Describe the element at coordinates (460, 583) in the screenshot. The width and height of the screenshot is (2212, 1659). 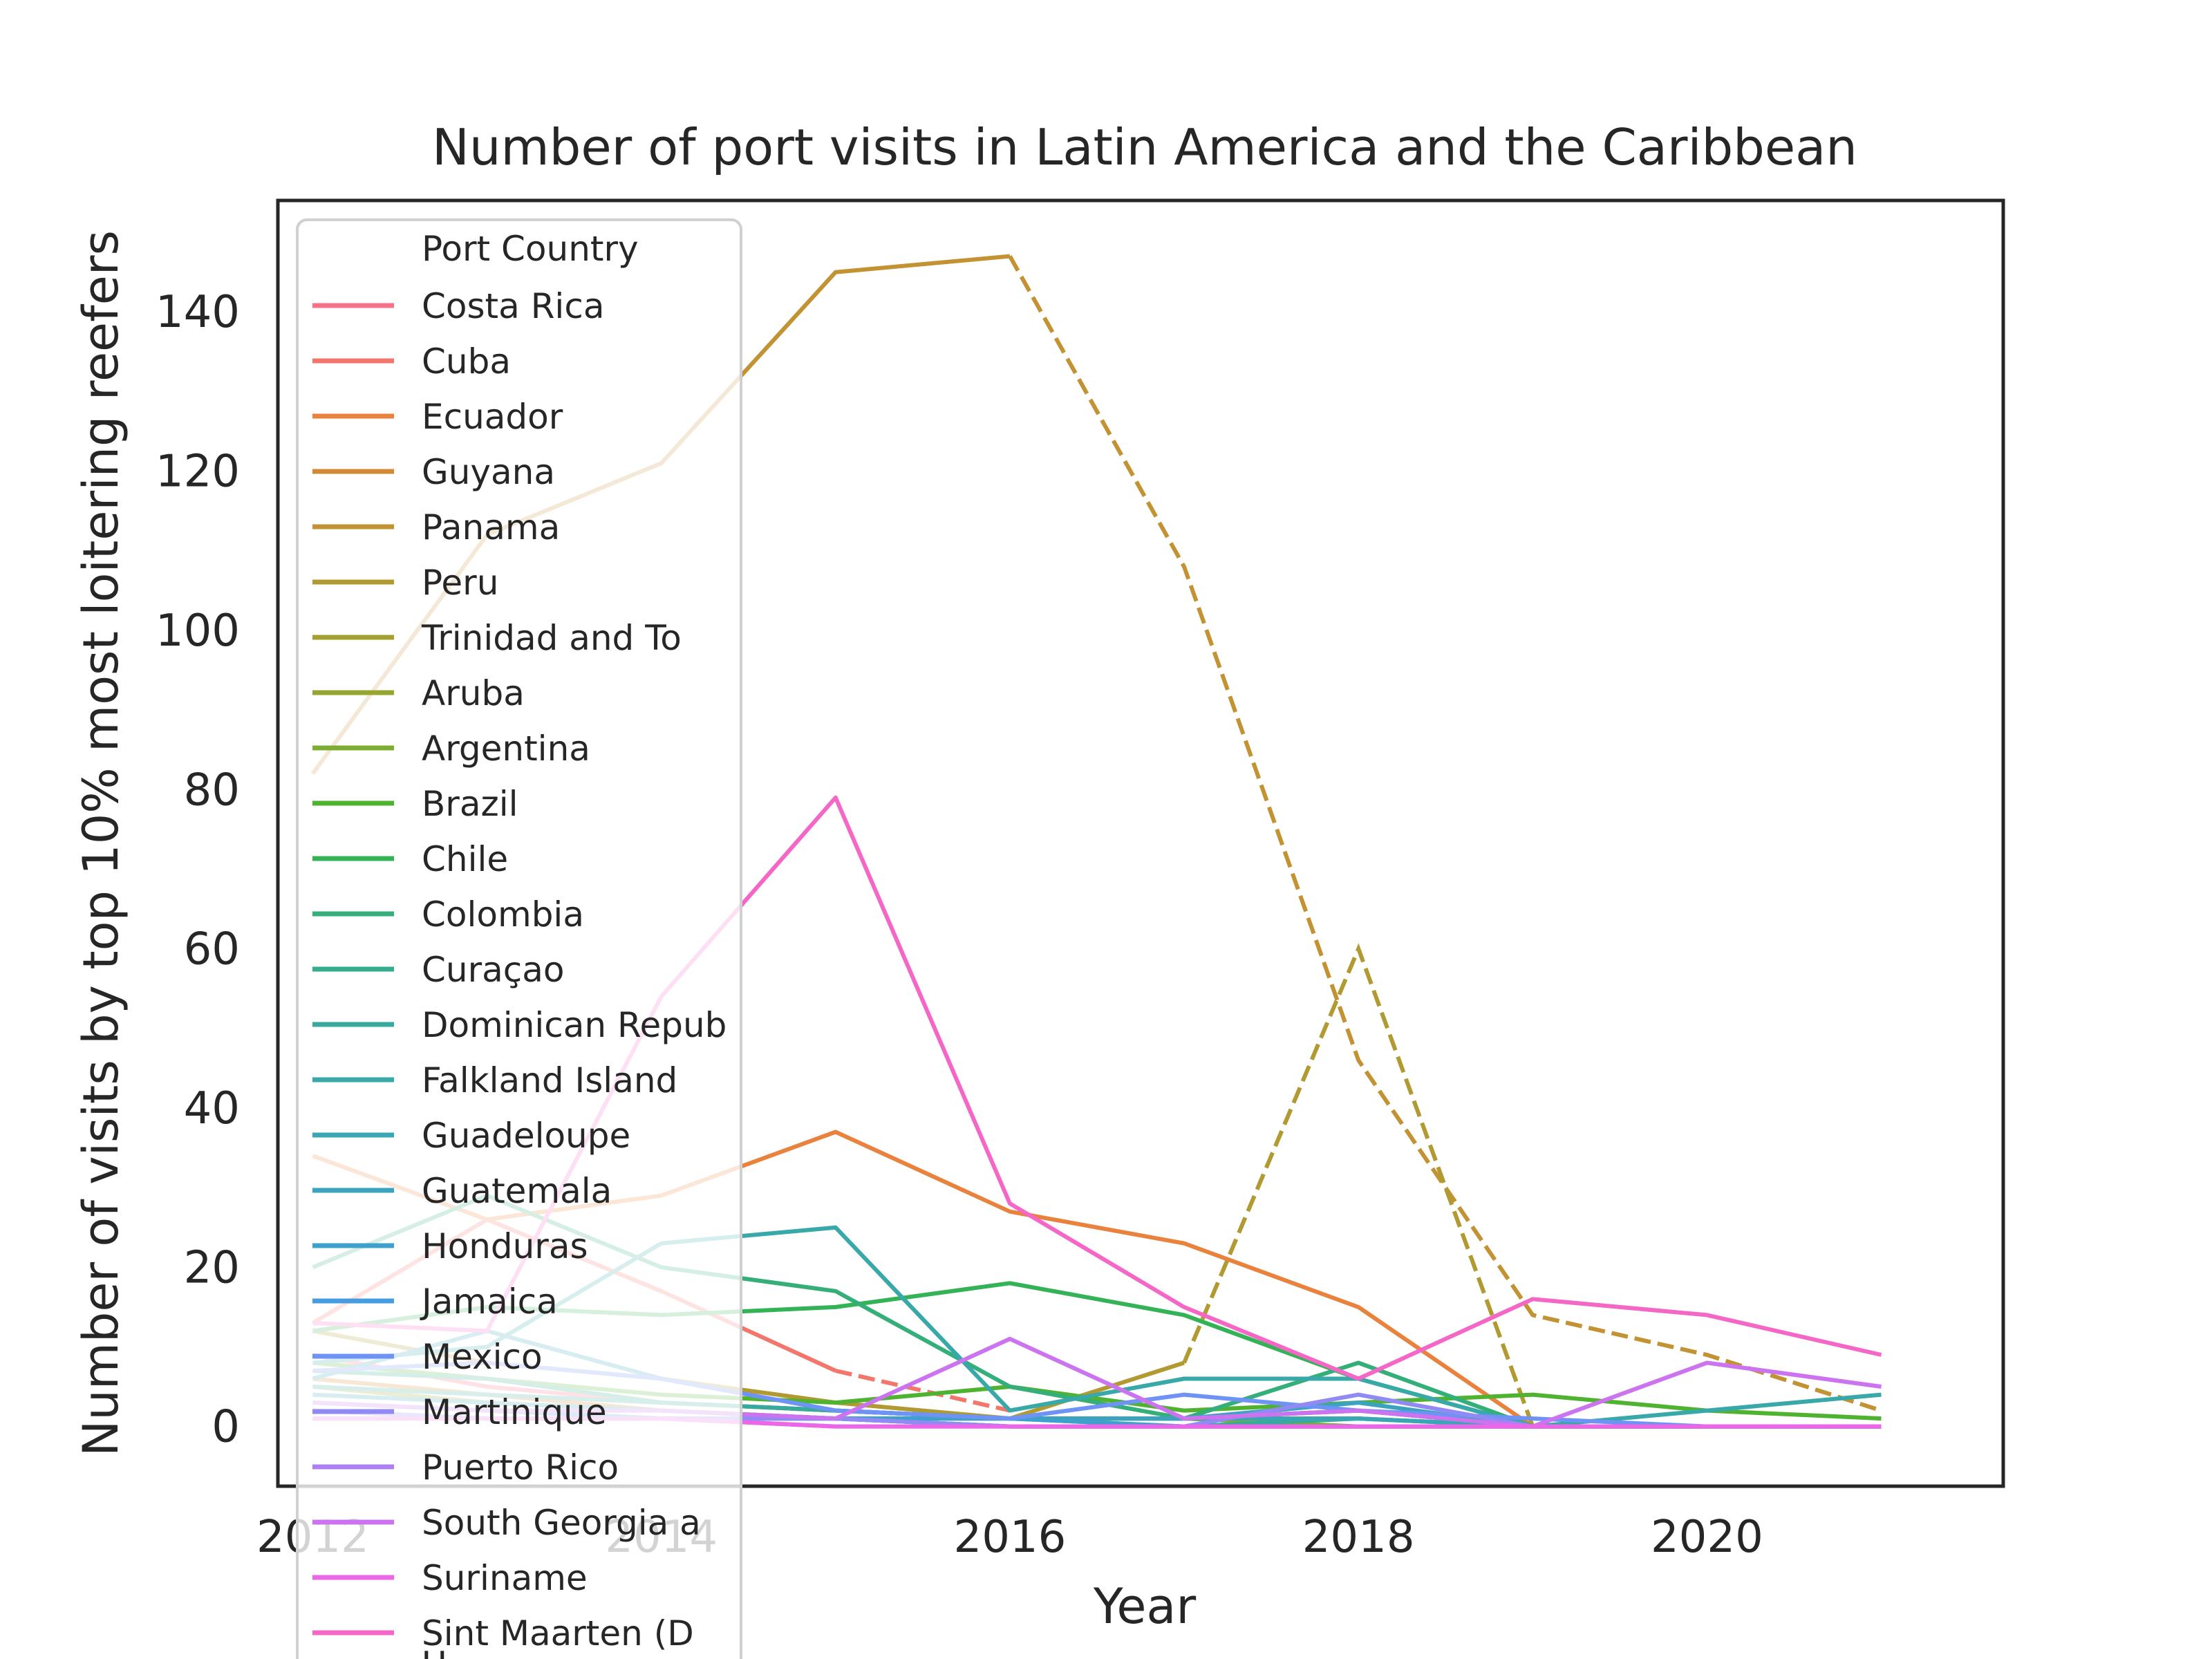
I see `legend-label-peru: Peru` at that location.